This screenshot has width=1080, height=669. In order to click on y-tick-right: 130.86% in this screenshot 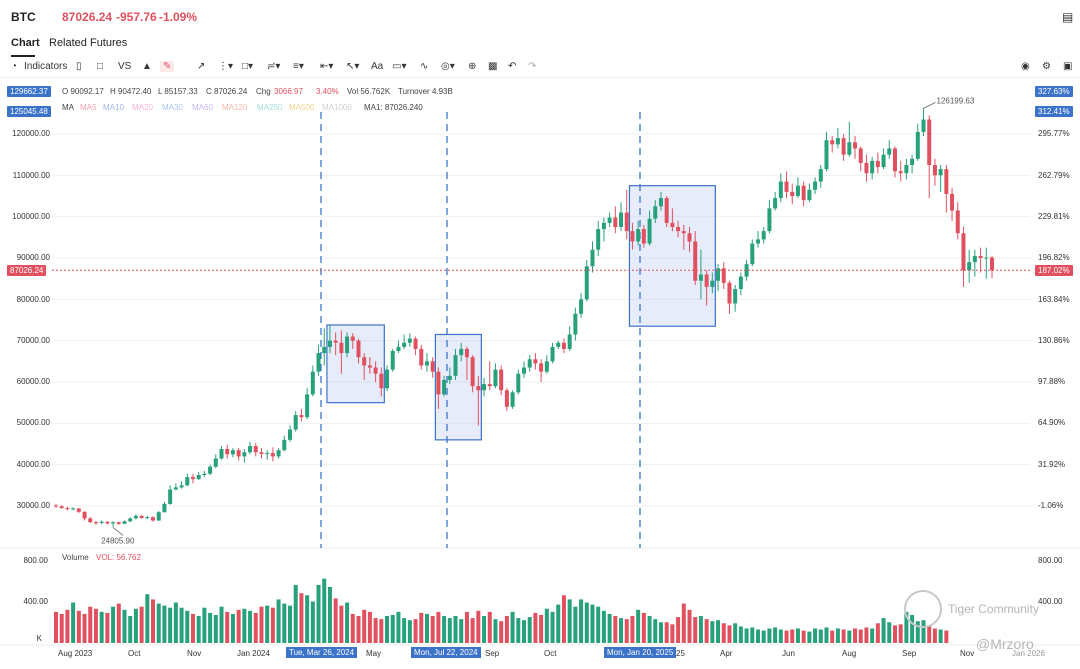, I will do `click(1054, 340)`.